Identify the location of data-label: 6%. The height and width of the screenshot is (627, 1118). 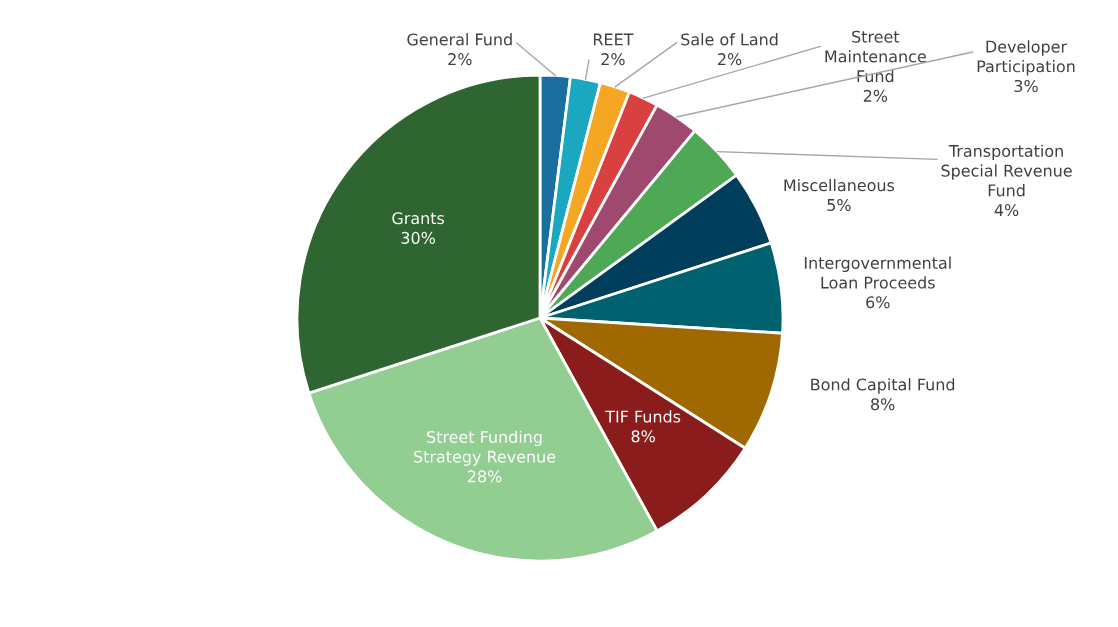
(878, 302).